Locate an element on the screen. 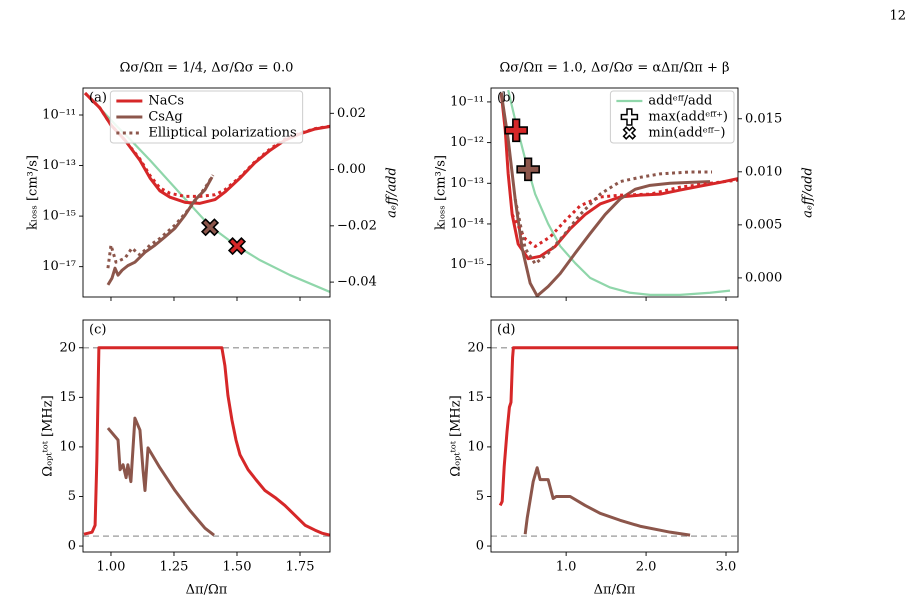 The width and height of the screenshot is (922, 607). panel-label: (c) is located at coordinates (97, 330).